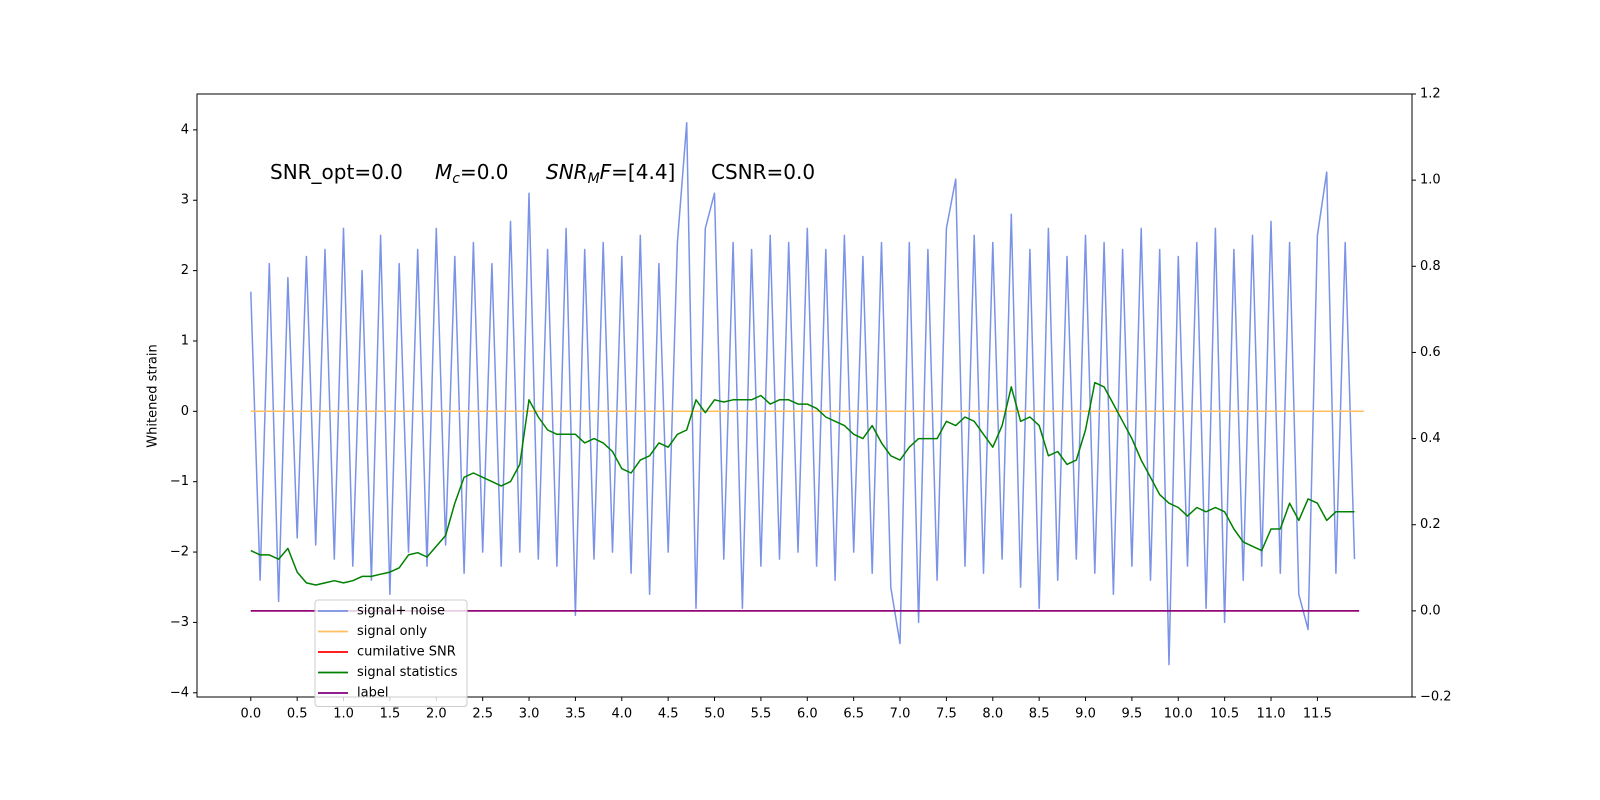 Image resolution: width=1600 pixels, height=800 pixels. Describe the element at coordinates (185, 411) in the screenshot. I see `y-tick-label: 0` at that location.